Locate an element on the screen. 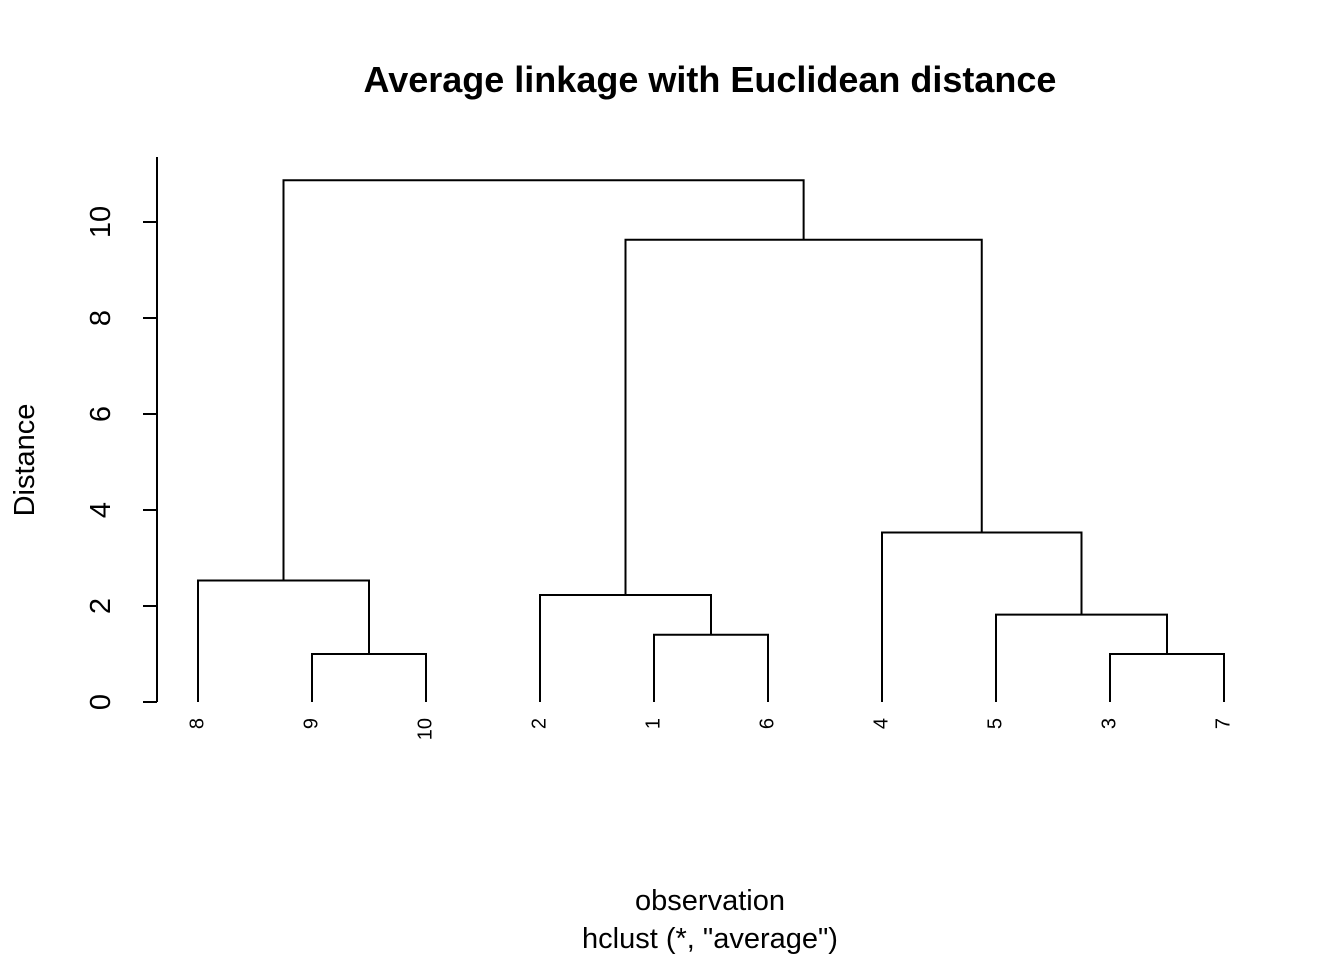 Image resolution: width=1344 pixels, height=960 pixels. merge-link-m6 is located at coordinates (283, 640).